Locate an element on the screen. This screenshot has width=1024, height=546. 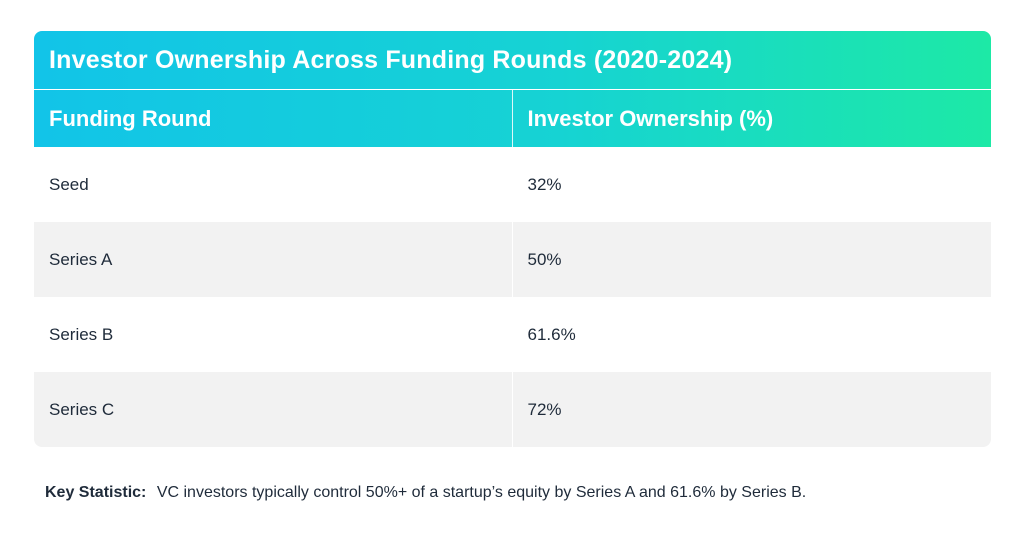
cell-round: Series C is located at coordinates (273, 409).